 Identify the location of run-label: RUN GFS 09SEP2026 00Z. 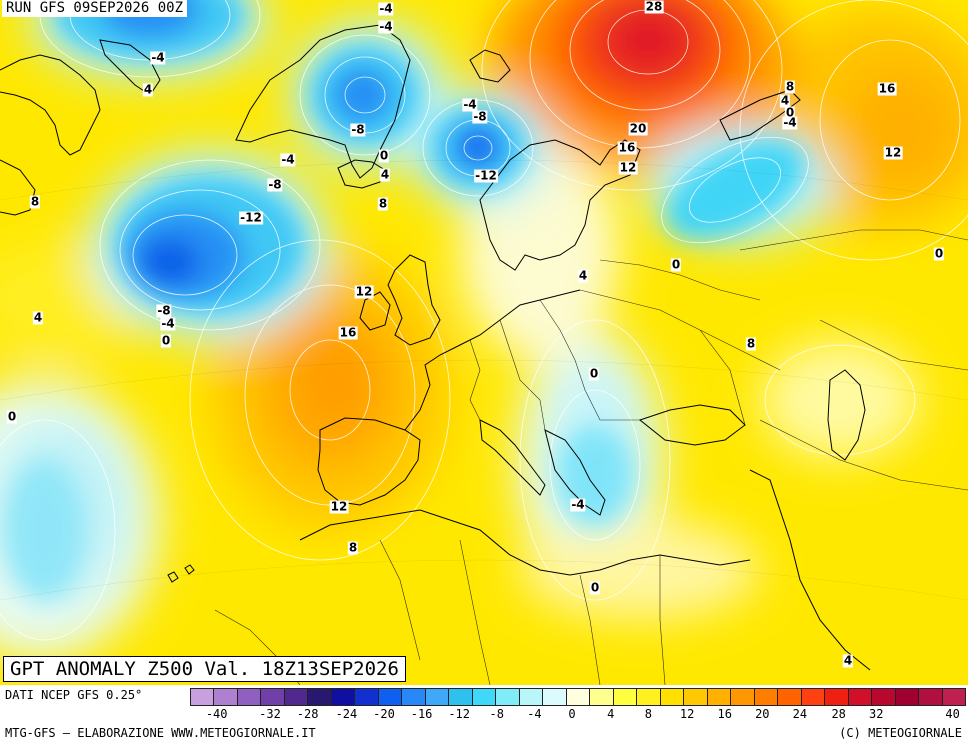
(95, 8).